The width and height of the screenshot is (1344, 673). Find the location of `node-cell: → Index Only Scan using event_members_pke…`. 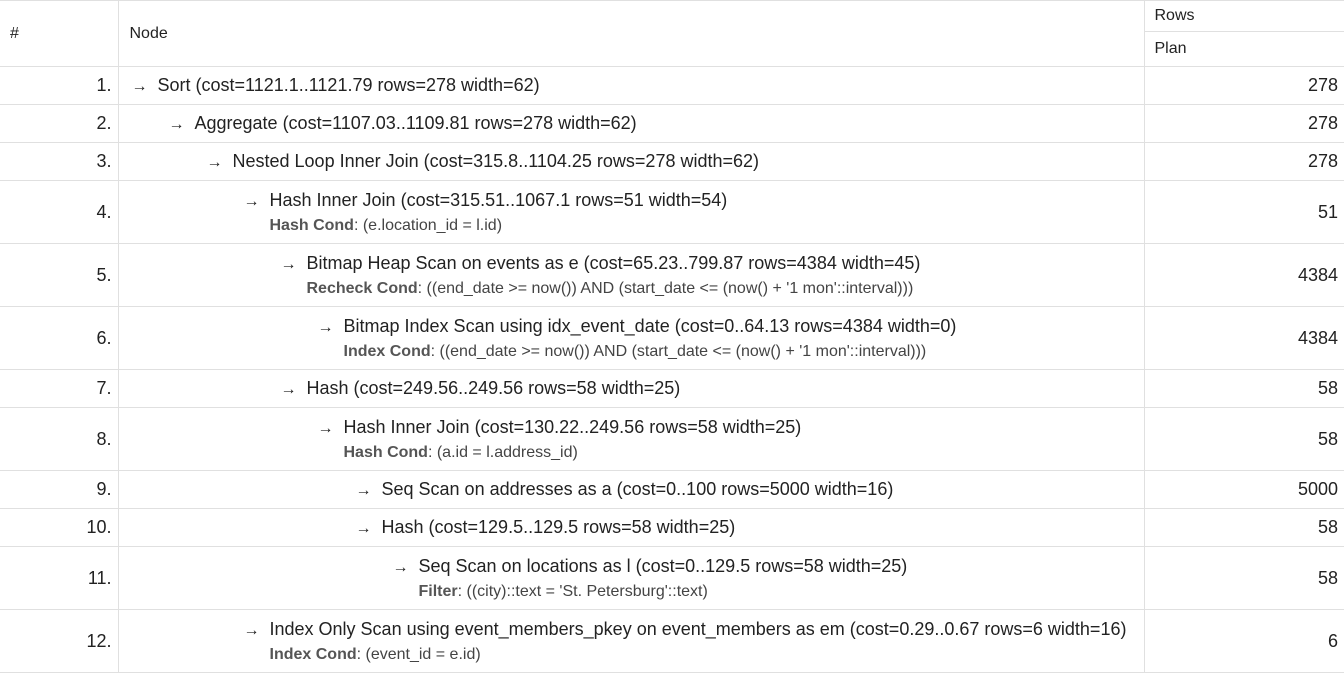

node-cell: → Index Only Scan using event_members_pke… is located at coordinates (631, 641).